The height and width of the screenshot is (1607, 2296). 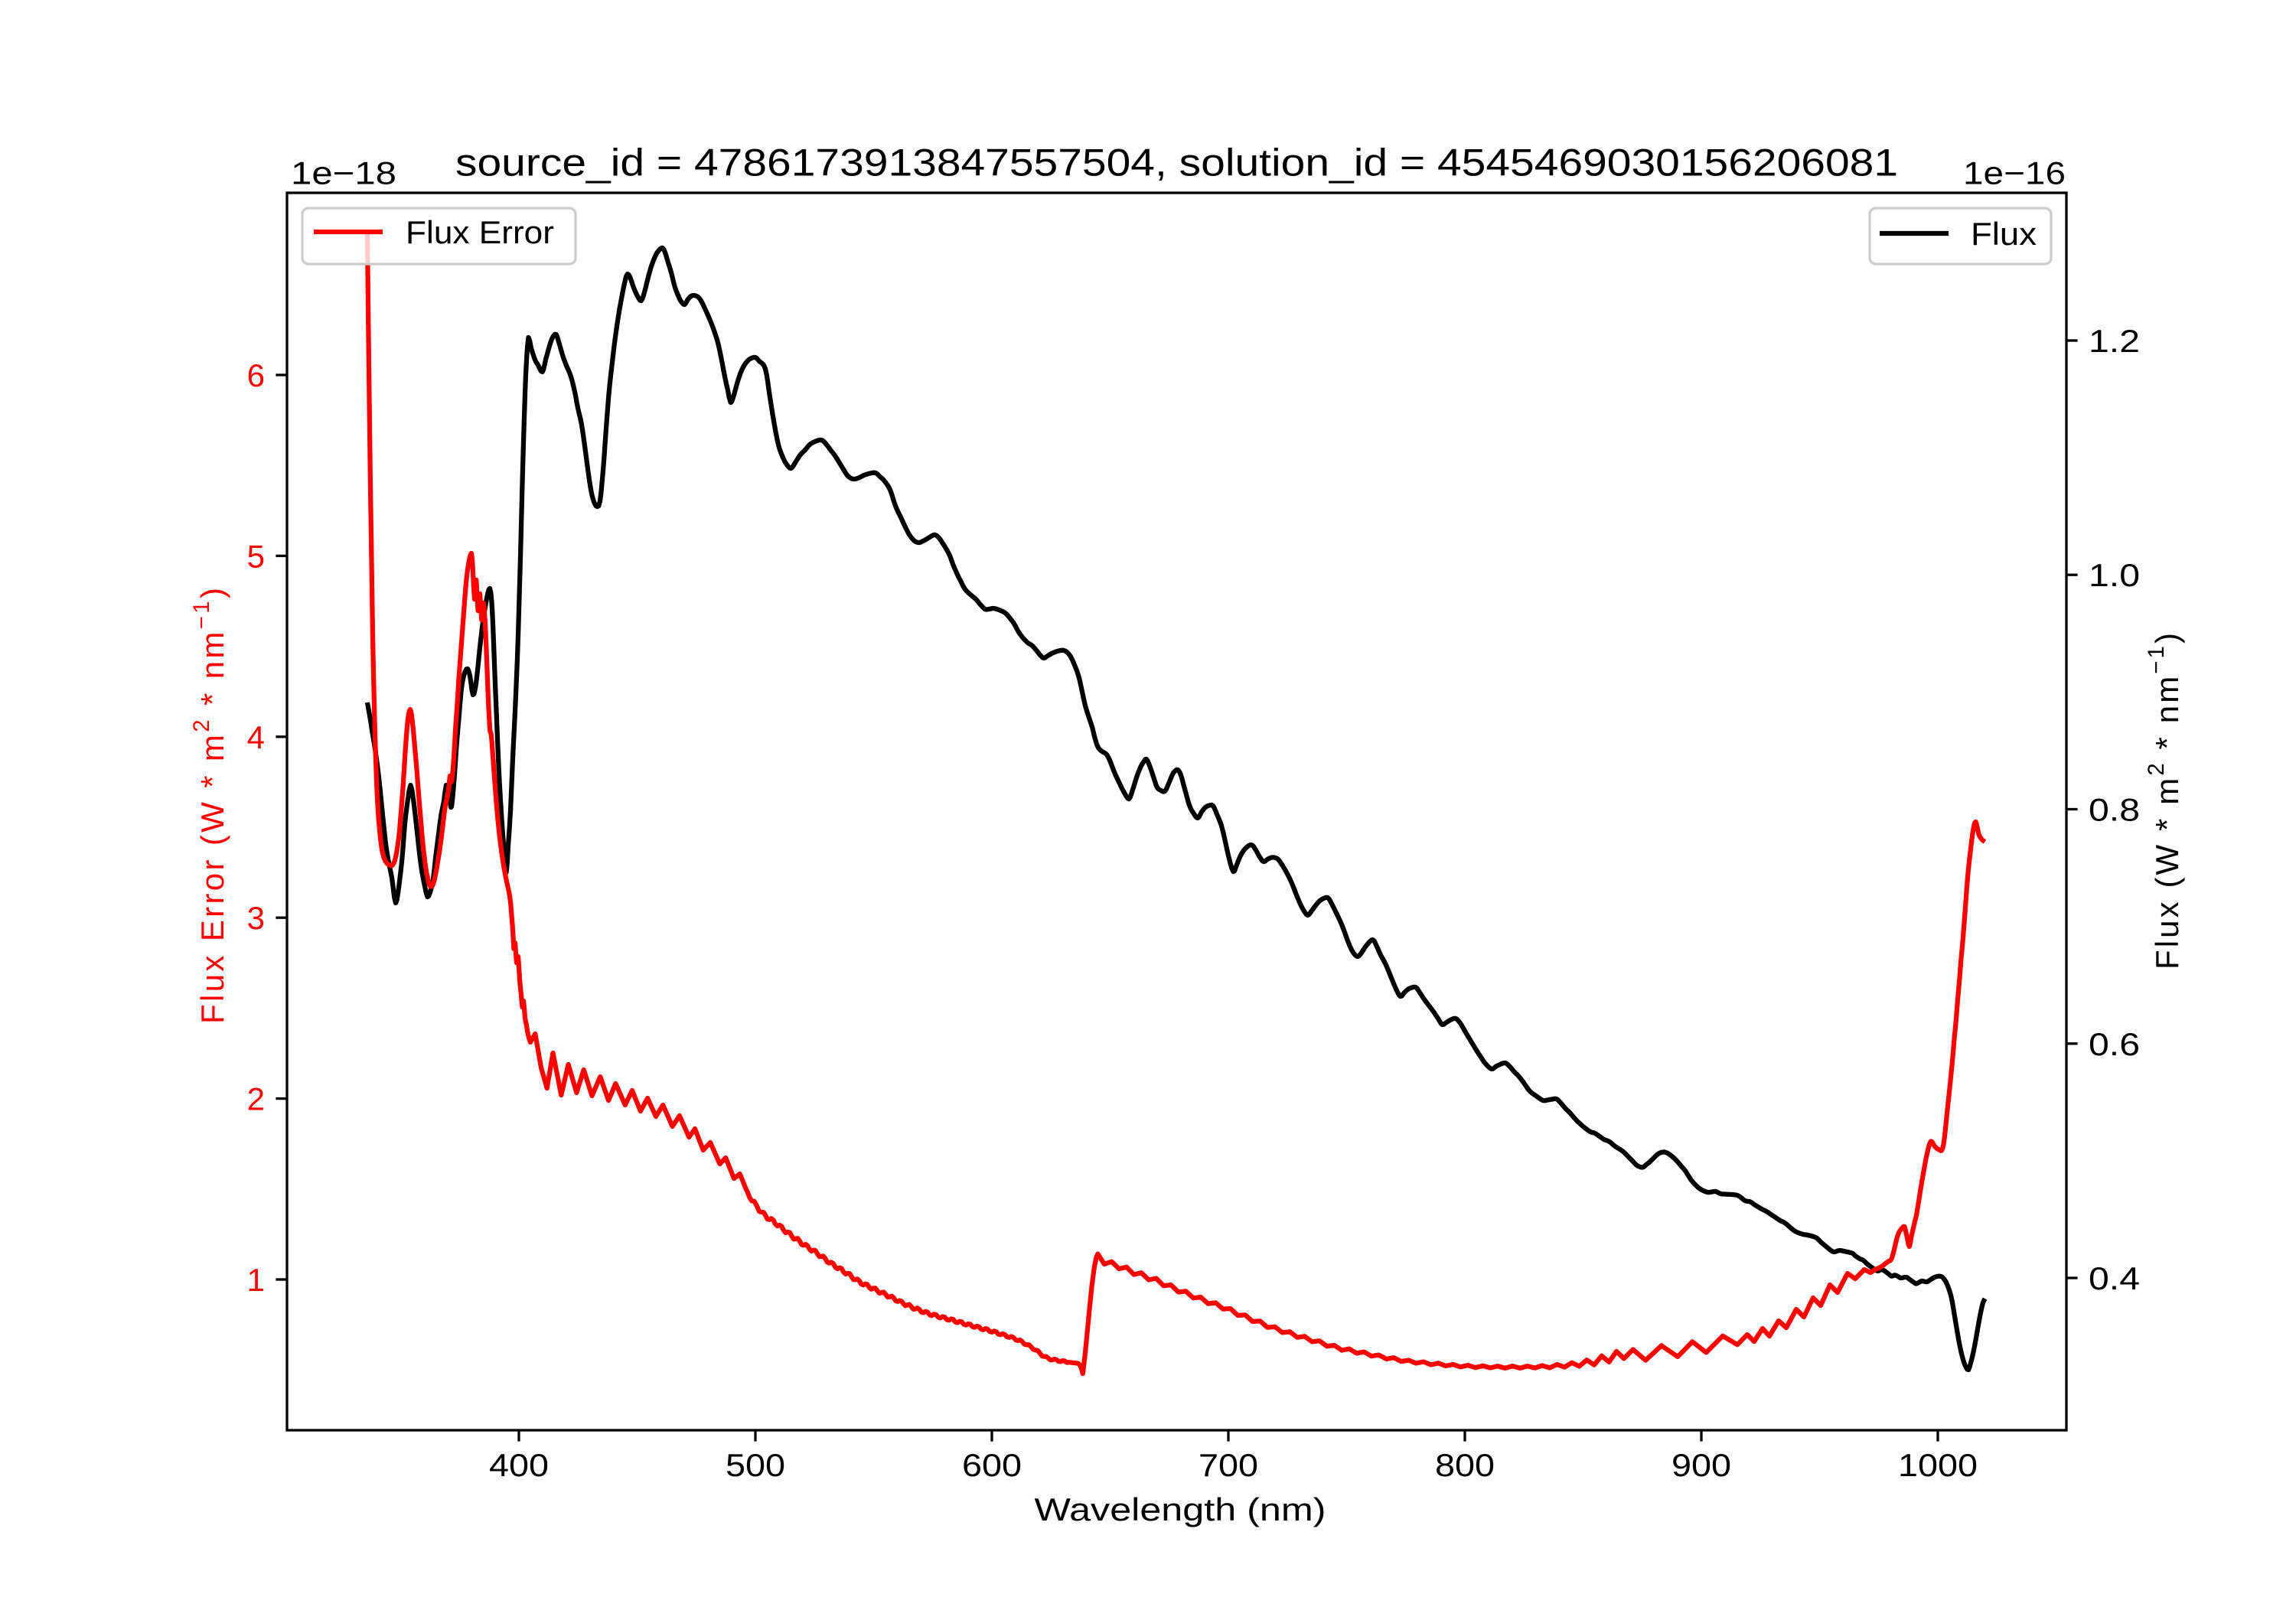 What do you see at coordinates (2114, 1044) in the screenshot?
I see `svg-text: 0.6` at bounding box center [2114, 1044].